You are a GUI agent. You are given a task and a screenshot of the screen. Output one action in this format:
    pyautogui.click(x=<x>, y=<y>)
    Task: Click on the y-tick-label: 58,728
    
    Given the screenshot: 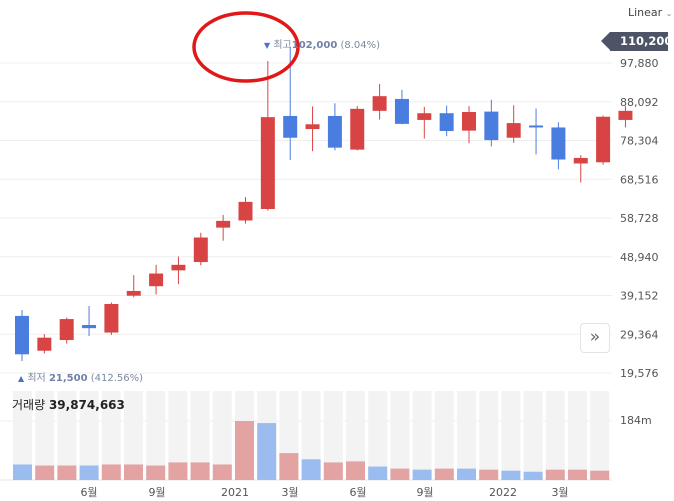 What is the action you would take?
    pyautogui.click(x=639, y=218)
    